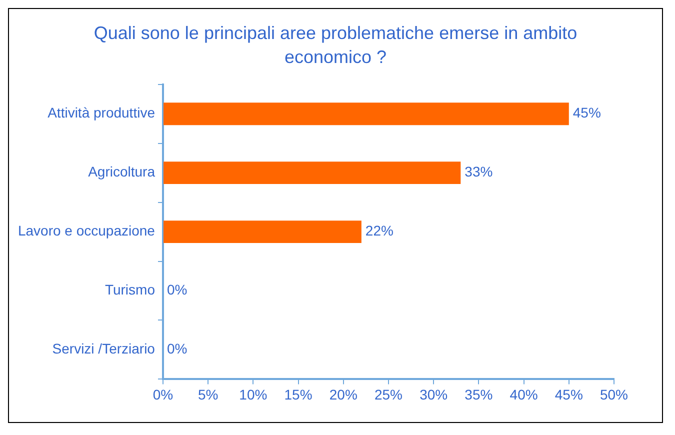  What do you see at coordinates (379, 230) in the screenshot?
I see `data-label: 22%` at bounding box center [379, 230].